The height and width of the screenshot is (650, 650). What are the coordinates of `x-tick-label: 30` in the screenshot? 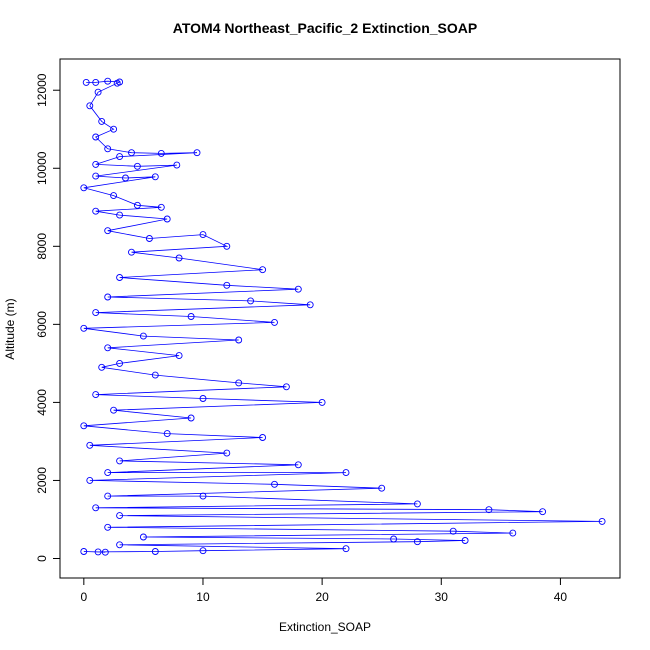 It's located at (442, 597).